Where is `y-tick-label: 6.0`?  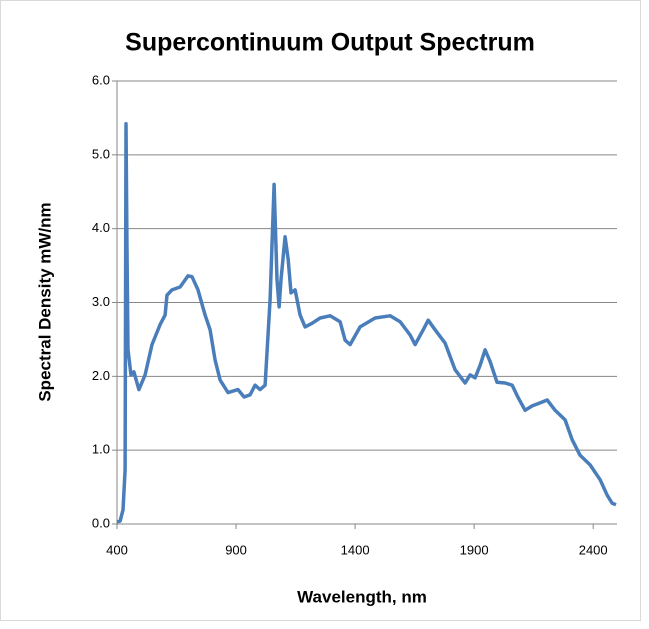 y-tick-label: 6.0 is located at coordinates (101, 79).